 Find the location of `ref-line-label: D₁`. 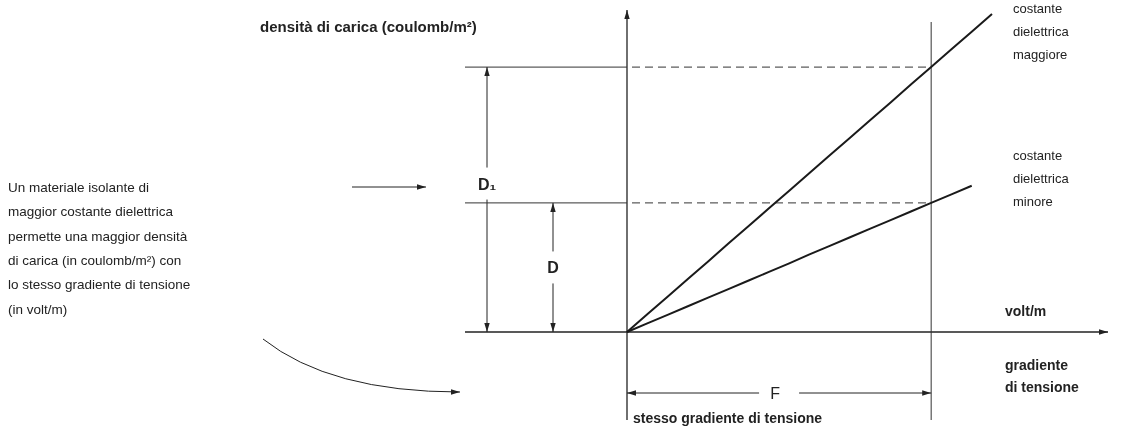

ref-line-label: D₁ is located at coordinates (487, 184).